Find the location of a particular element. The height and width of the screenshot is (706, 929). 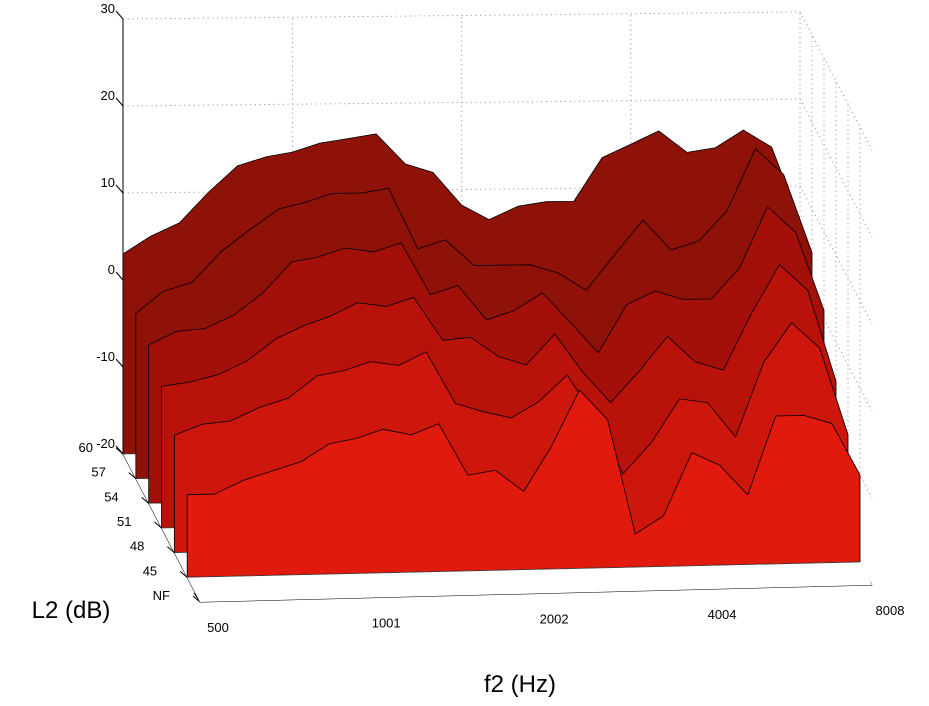

y-tick-label: 54 is located at coordinates (111, 496).